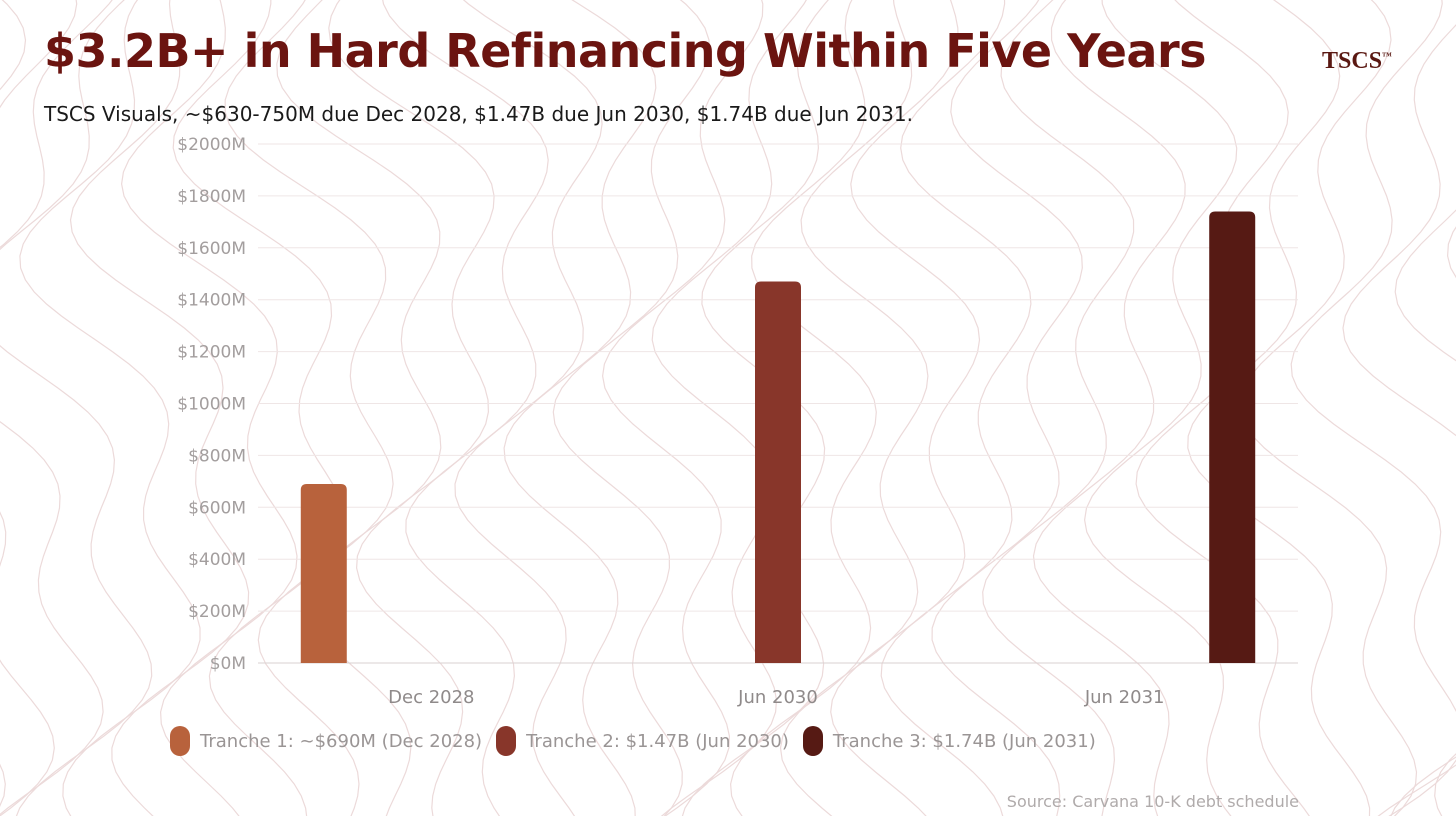 This screenshot has width=1456, height=816. What do you see at coordinates (211, 197) in the screenshot?
I see `y-tick-label: $1800M` at bounding box center [211, 197].